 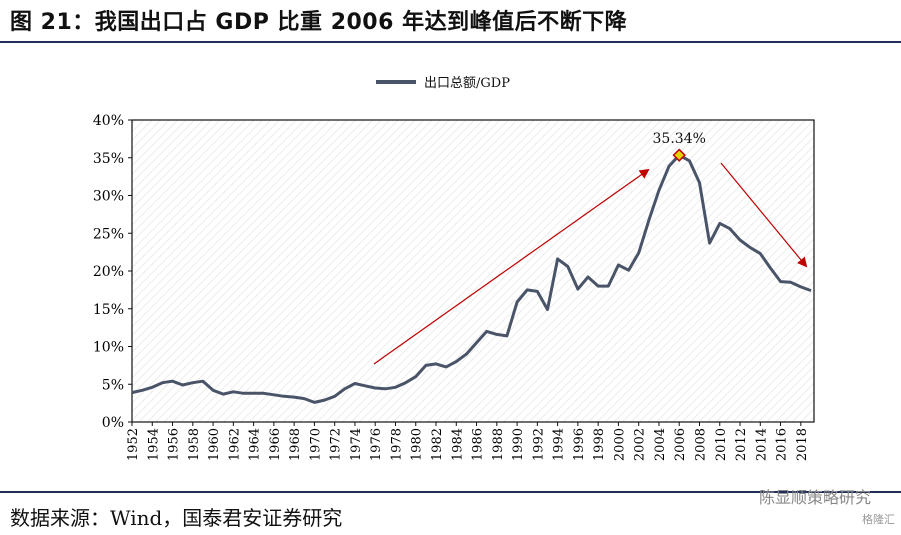 I want to click on x-tick-label: 2006, so click(x=680, y=444).